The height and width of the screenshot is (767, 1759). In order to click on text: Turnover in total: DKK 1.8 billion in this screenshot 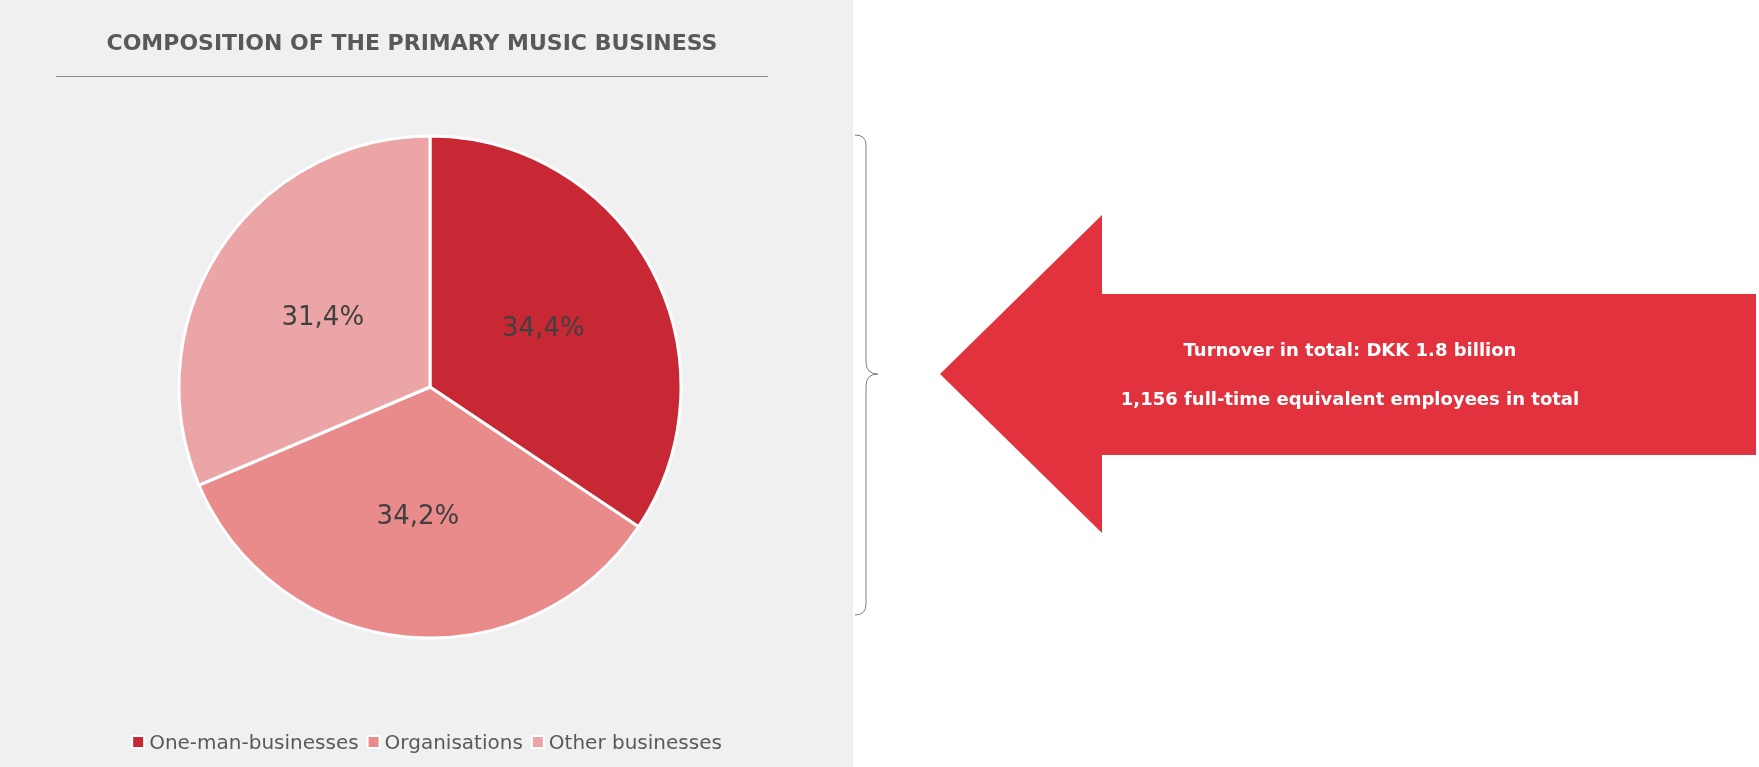, I will do `click(1350, 350)`.